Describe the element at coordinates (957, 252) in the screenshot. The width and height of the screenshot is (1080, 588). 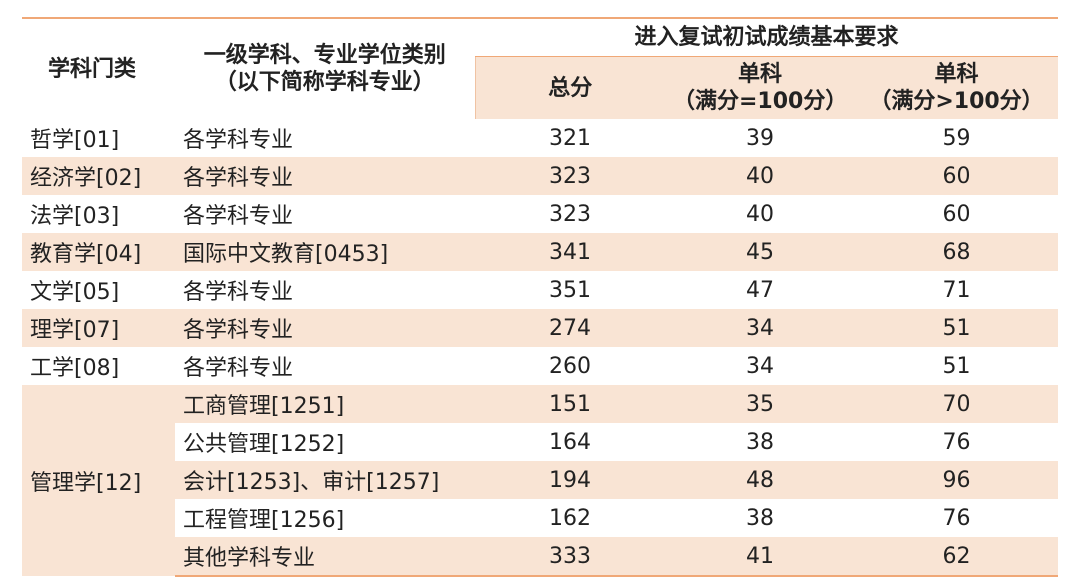
I see `cell: 68` at that location.